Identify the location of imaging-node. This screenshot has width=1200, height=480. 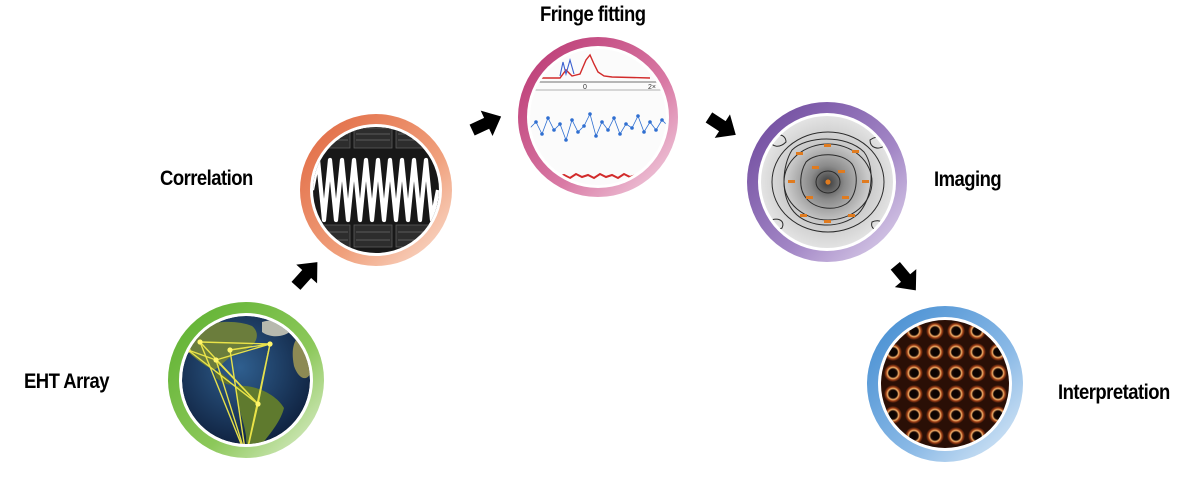
(827, 182).